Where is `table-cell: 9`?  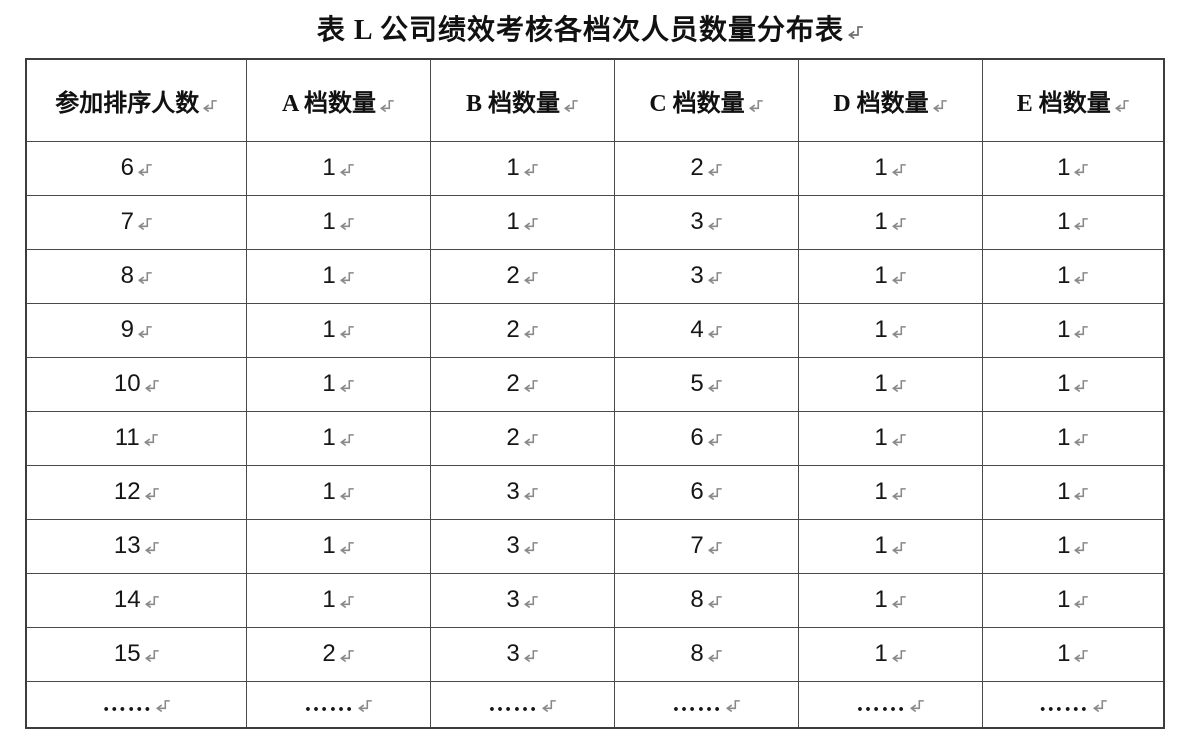 table-cell: 9 is located at coordinates (136, 330).